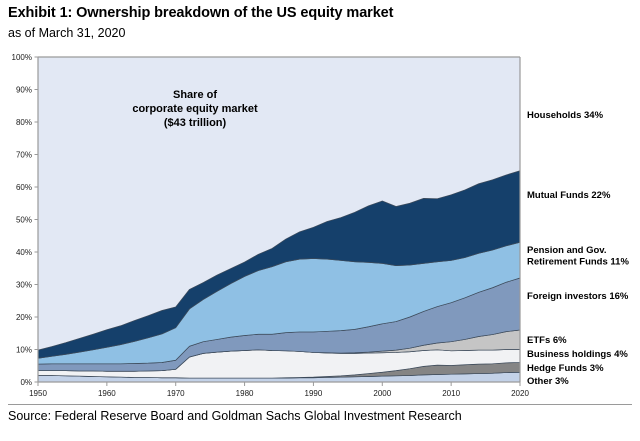  What do you see at coordinates (314, 393) in the screenshot?
I see `x-tick-label: 1990` at bounding box center [314, 393].